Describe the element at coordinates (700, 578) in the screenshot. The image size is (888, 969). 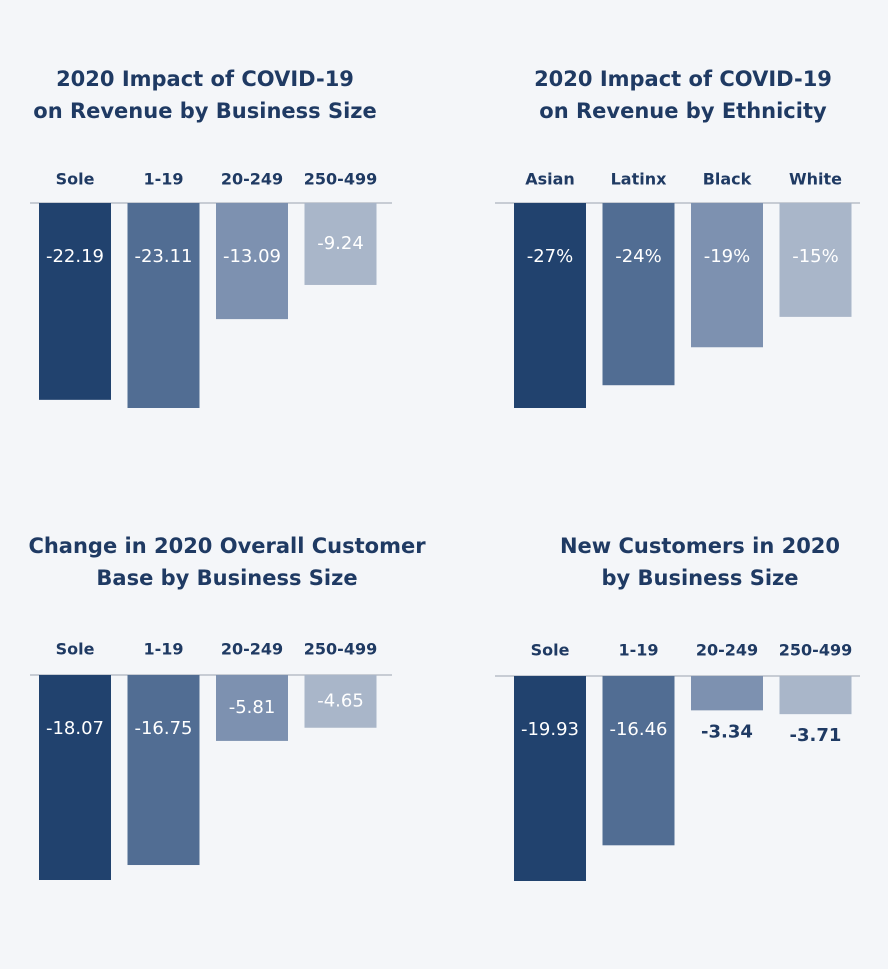
I see `chart-title: by Business Size` at that location.